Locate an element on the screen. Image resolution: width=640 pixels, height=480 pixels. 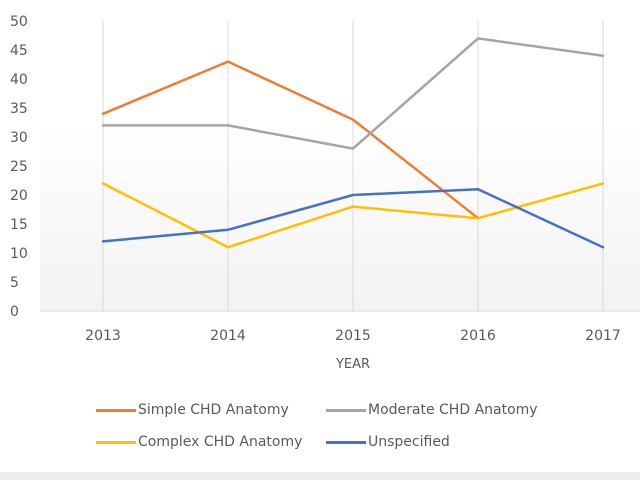
legend-item-complex: Complex CHD Anatomy is located at coordinates (211, 442).